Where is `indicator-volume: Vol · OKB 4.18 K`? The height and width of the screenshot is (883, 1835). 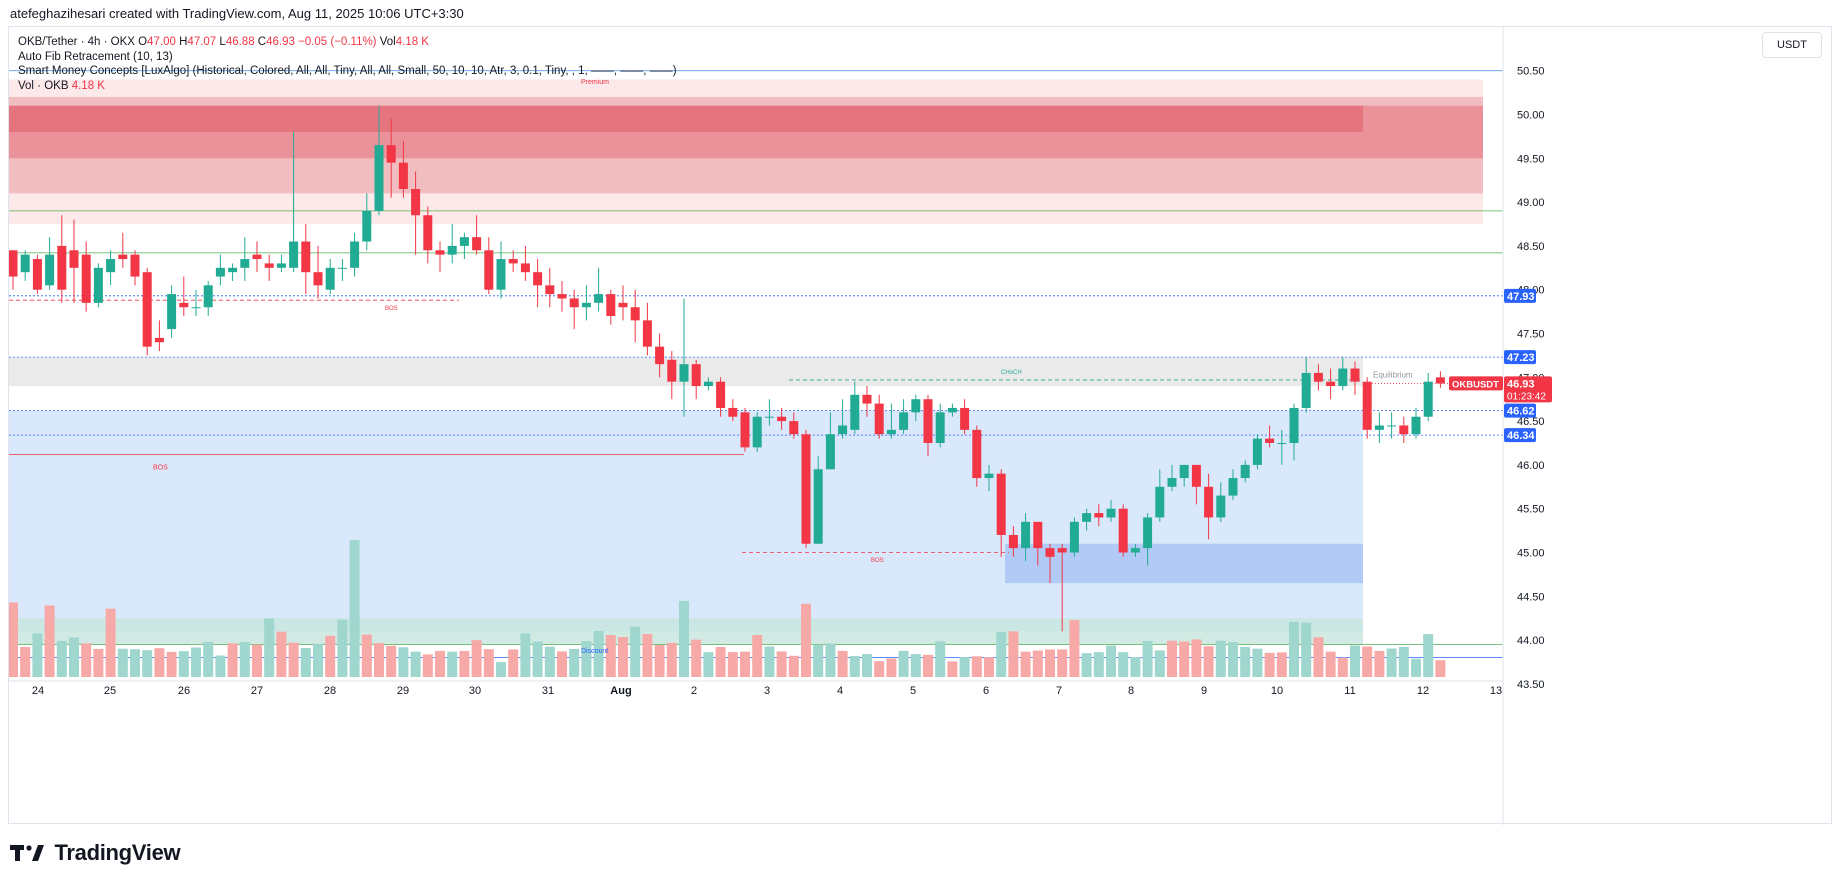
indicator-volume: Vol · OKB 4.18 K is located at coordinates (347, 86).